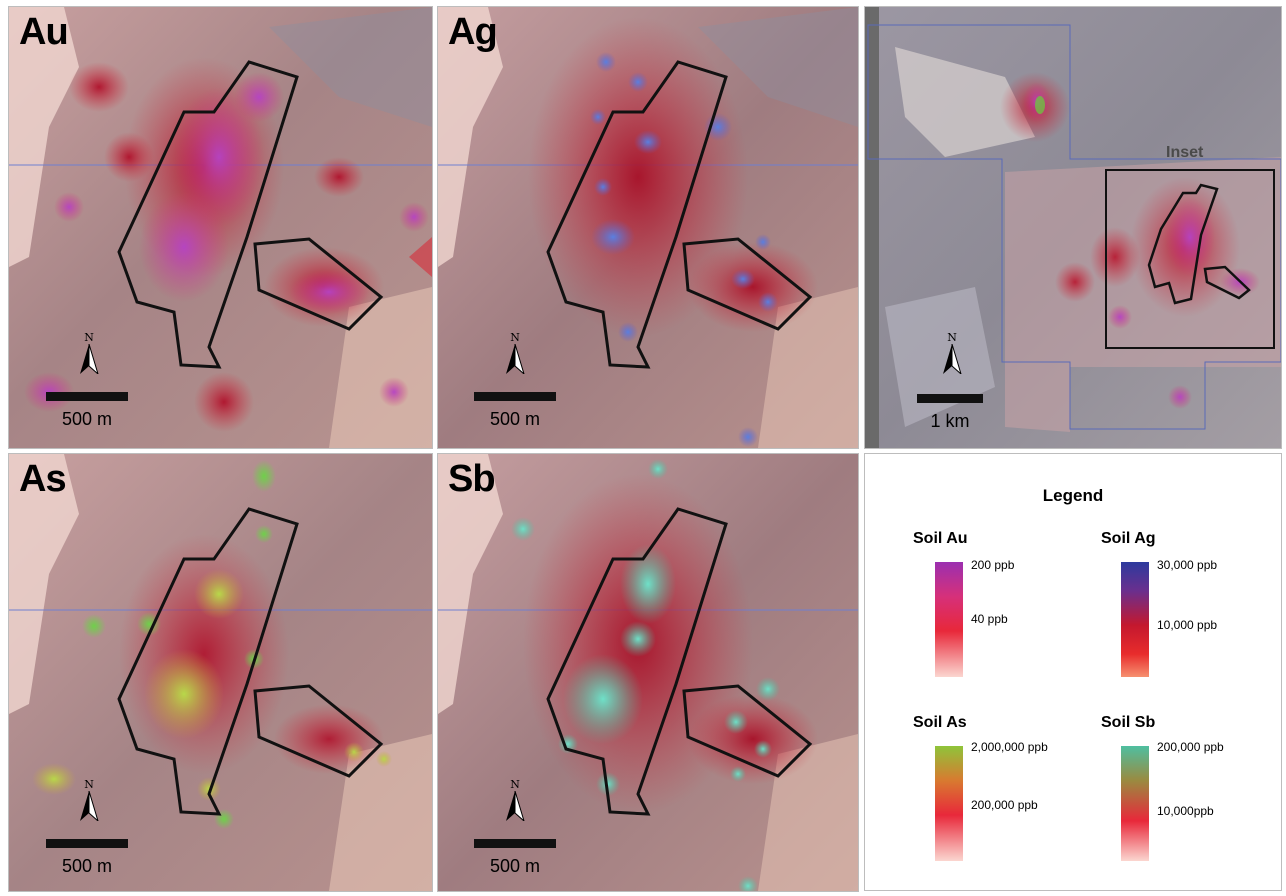  I want to click on legend-au-mid: 40 ppb, so click(989, 619).